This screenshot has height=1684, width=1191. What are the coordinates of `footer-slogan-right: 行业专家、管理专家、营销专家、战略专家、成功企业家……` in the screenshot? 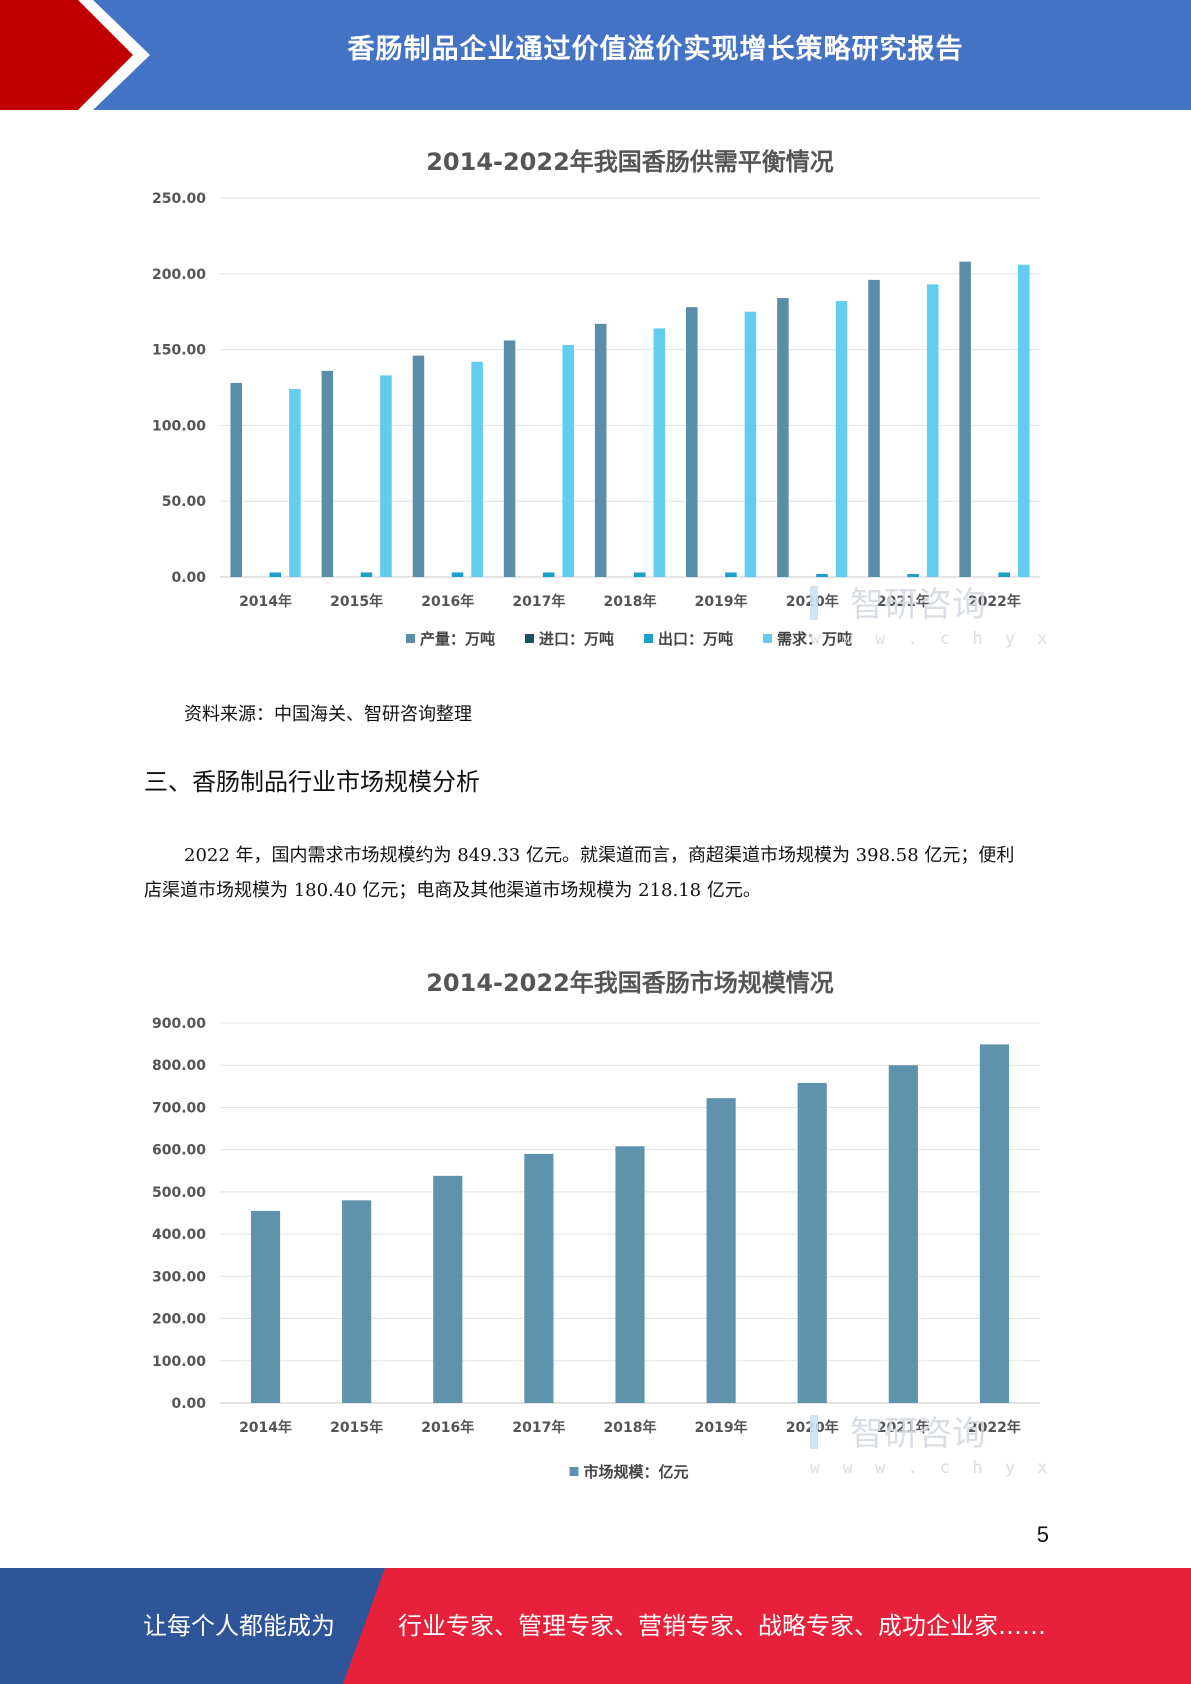 It's located at (722, 1626).